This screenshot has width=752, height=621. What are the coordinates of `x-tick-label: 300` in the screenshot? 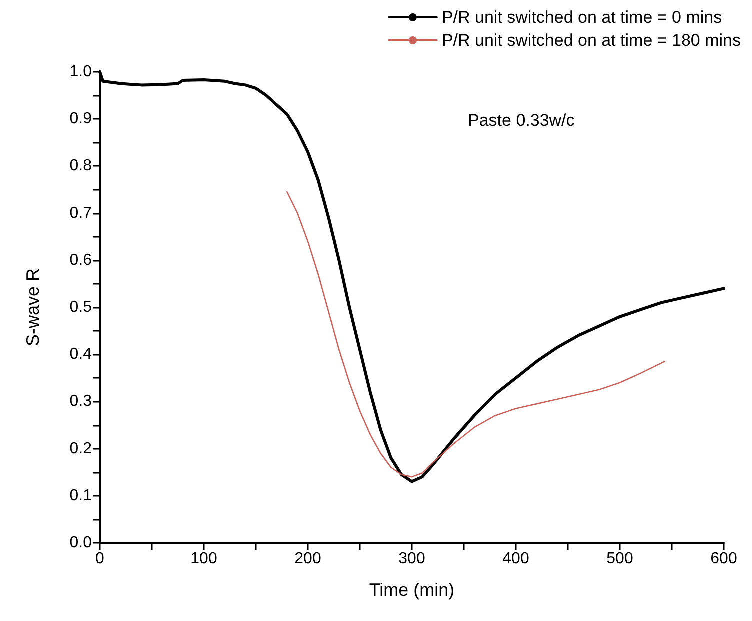 It's located at (412, 559).